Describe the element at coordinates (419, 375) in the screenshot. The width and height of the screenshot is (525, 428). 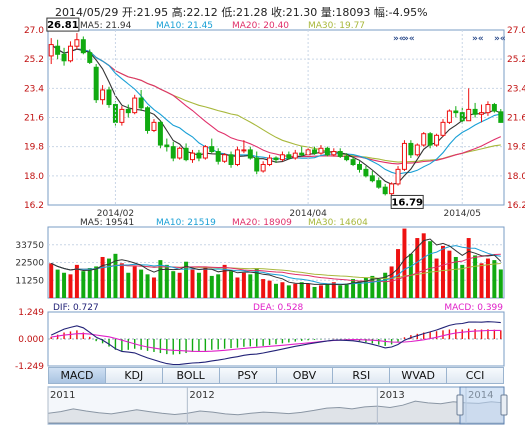
I see `tab-wvad: WVAD` at that location.